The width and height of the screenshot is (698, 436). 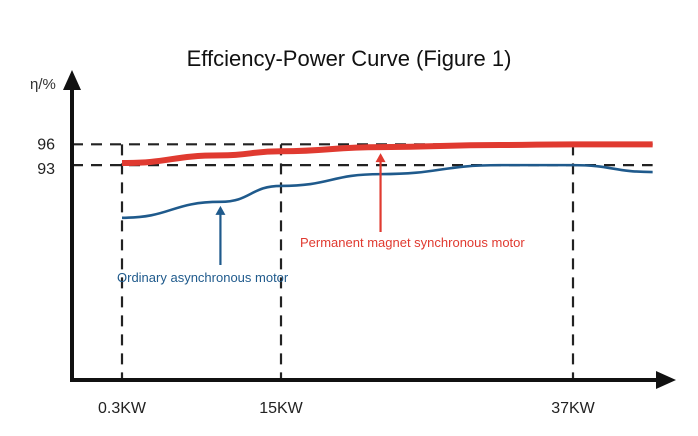 I want to click on x-tick-label: 15KW, so click(x=281, y=408).